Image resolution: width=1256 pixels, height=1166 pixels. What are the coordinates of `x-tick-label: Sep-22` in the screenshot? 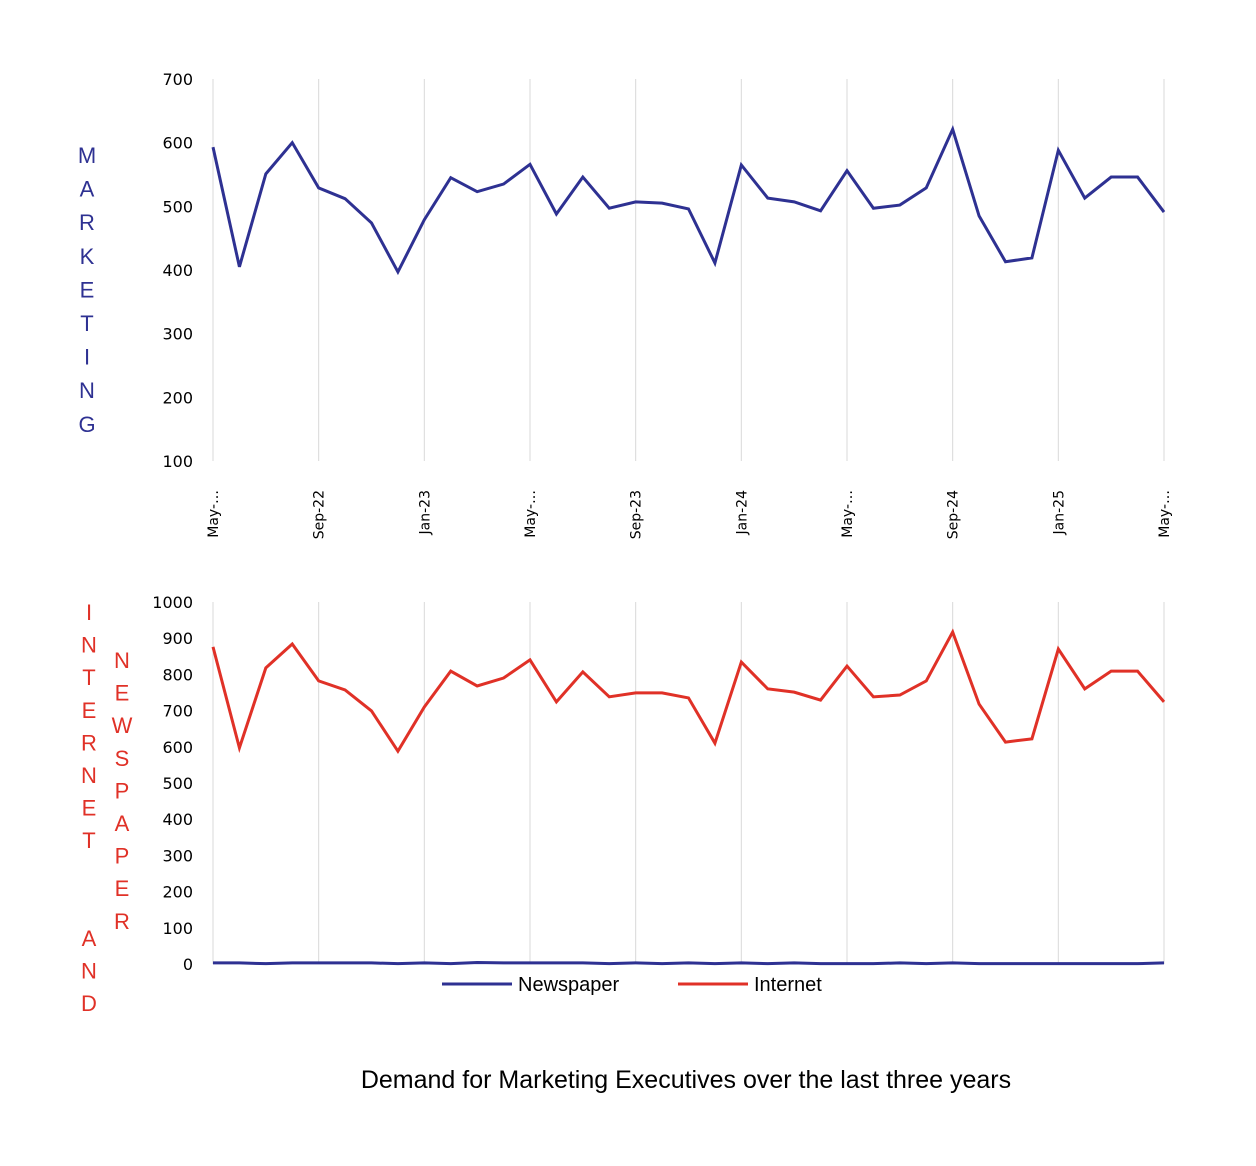 It's located at (320, 514).